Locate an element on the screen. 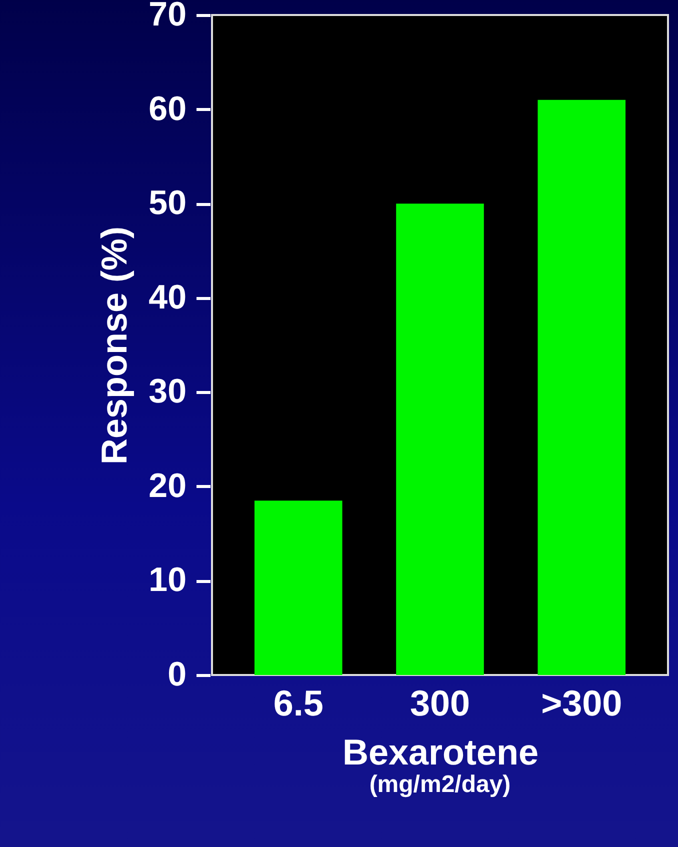  y-tick-label: 10 is located at coordinates (167, 580).